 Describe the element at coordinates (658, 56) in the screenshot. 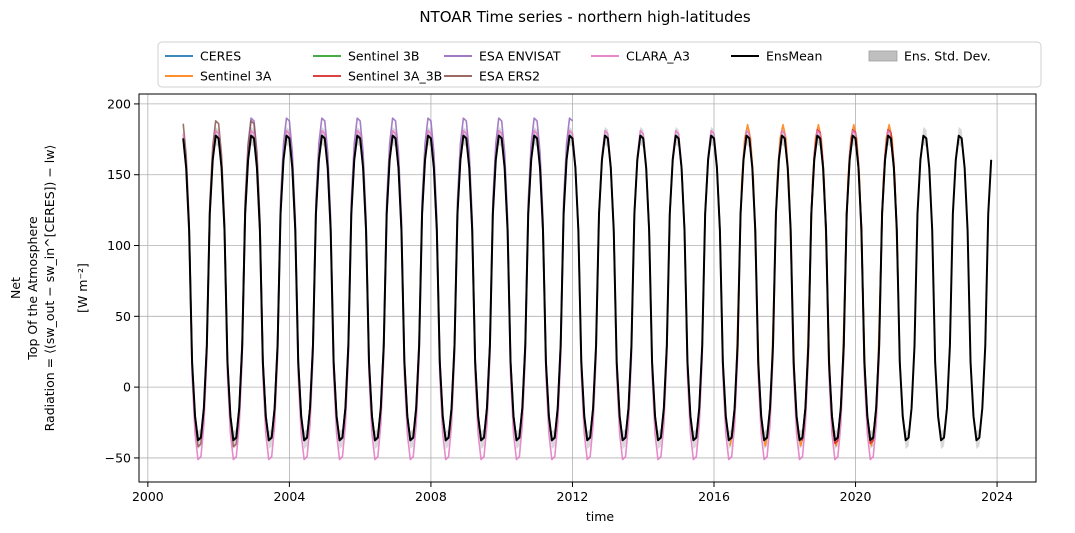

I see `legend-label-clara-a3: CLARA_A3` at that location.